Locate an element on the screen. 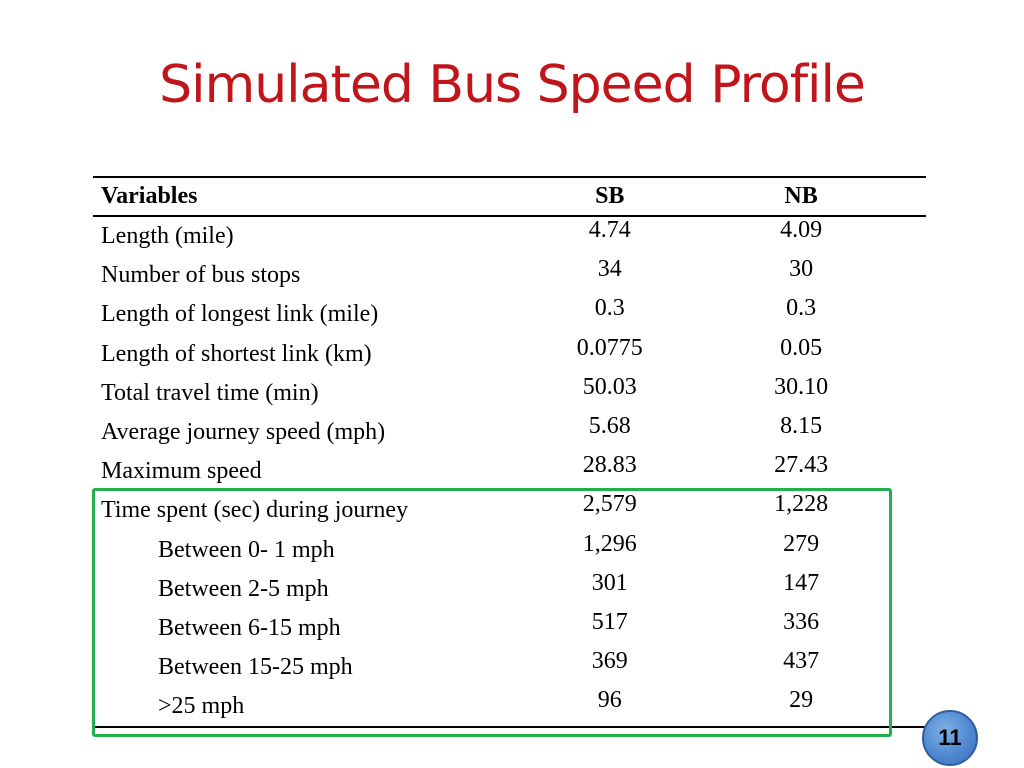 This screenshot has width=1024, height=768. sb-cell: 5.68 is located at coordinates (609, 432).